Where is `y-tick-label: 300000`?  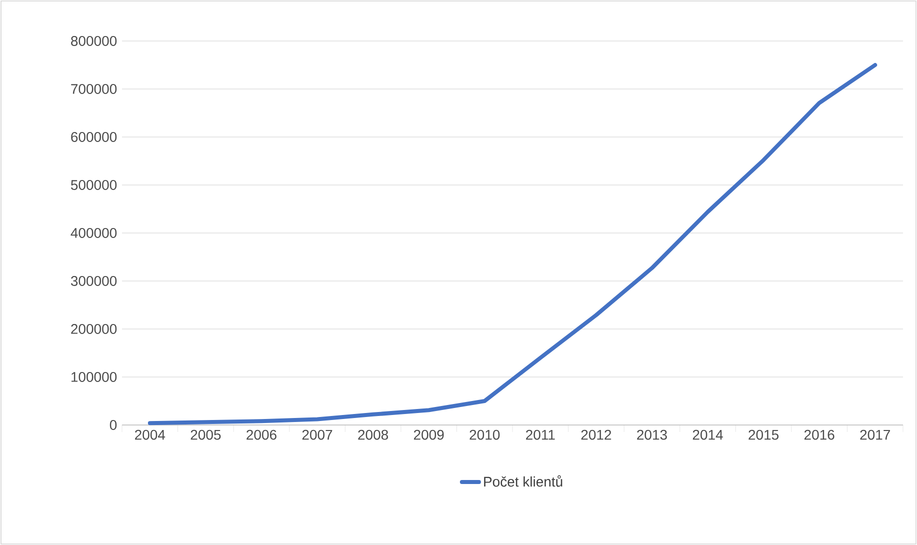
y-tick-label: 300000 is located at coordinates (93, 281).